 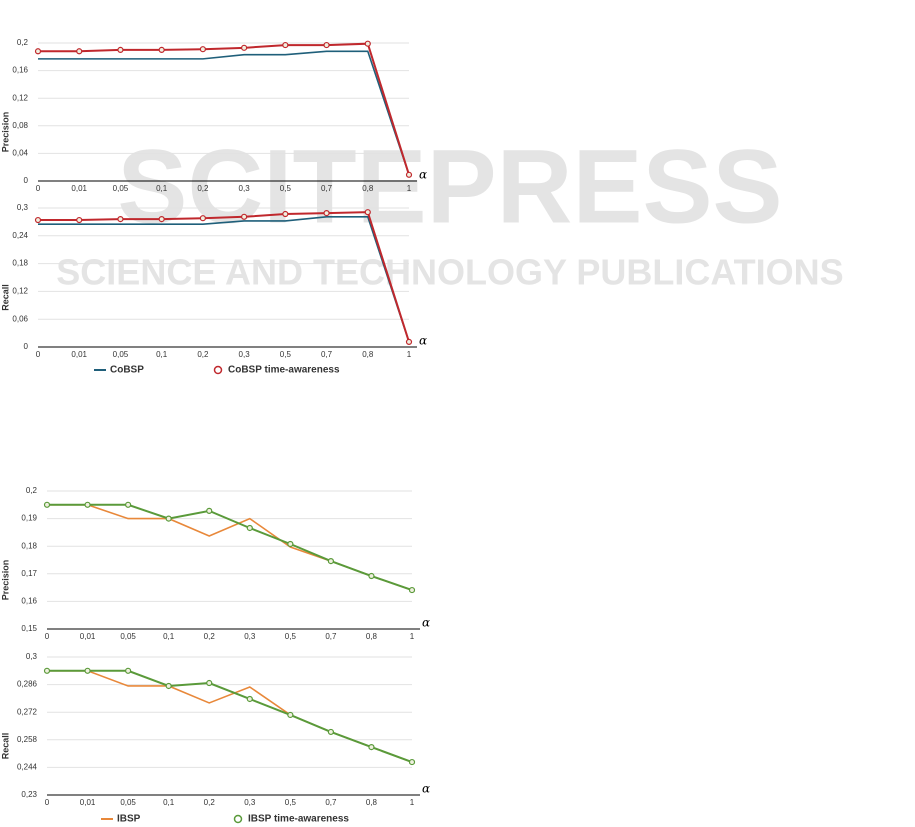 I want to click on y-axis-label: Recall, so click(x=5, y=746).